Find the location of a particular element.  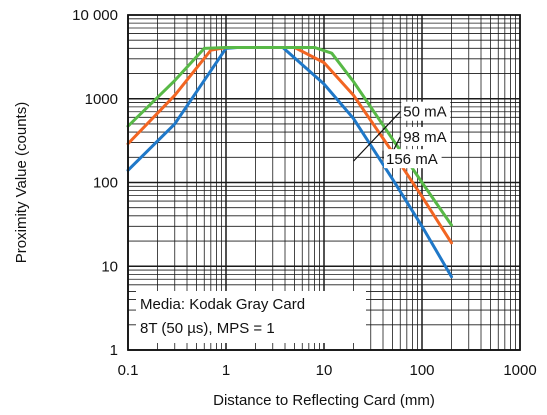

x-tick-label: 0.1 is located at coordinates (128, 370).